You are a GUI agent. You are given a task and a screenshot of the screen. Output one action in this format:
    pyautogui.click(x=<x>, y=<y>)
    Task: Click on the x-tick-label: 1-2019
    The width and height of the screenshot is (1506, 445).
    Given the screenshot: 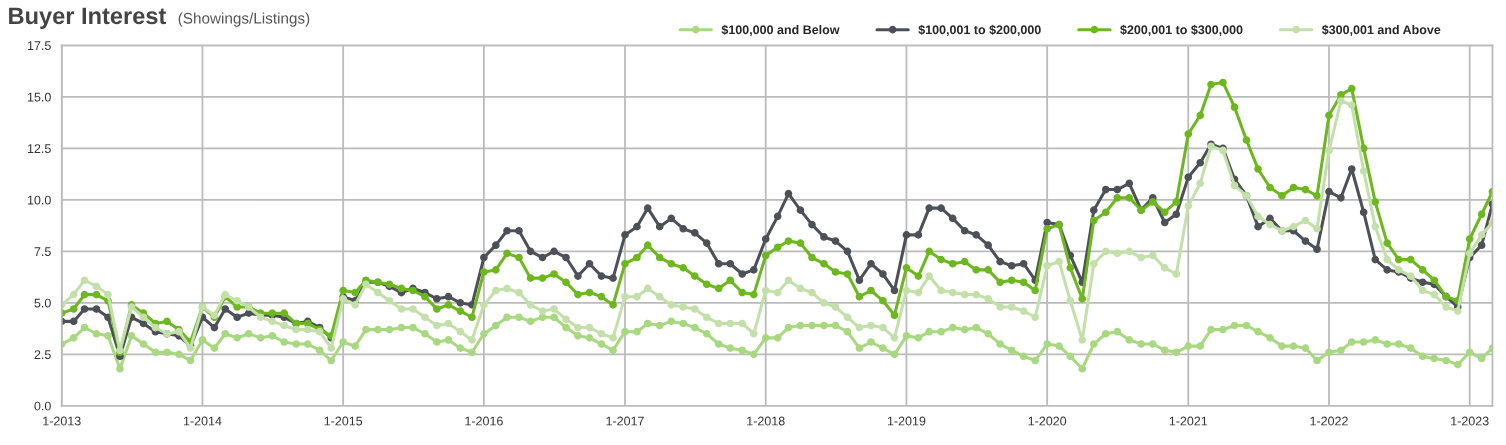 What is the action you would take?
    pyautogui.click(x=906, y=421)
    